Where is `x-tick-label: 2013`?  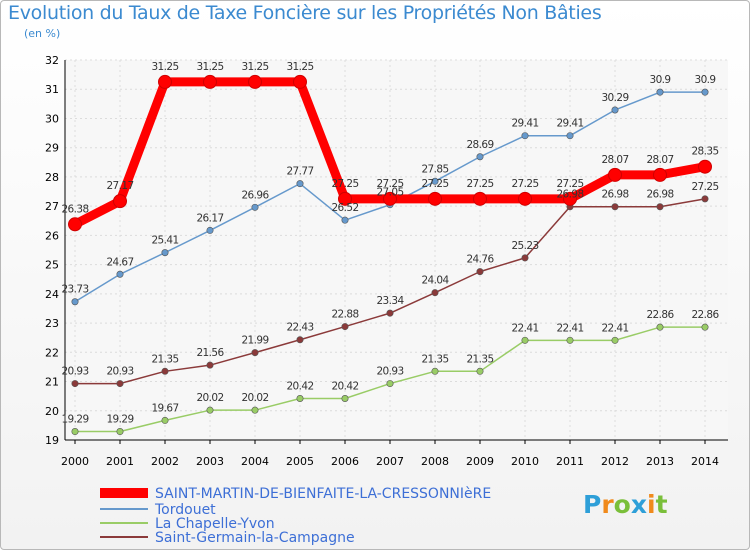
x-tick-label: 2013 is located at coordinates (660, 461).